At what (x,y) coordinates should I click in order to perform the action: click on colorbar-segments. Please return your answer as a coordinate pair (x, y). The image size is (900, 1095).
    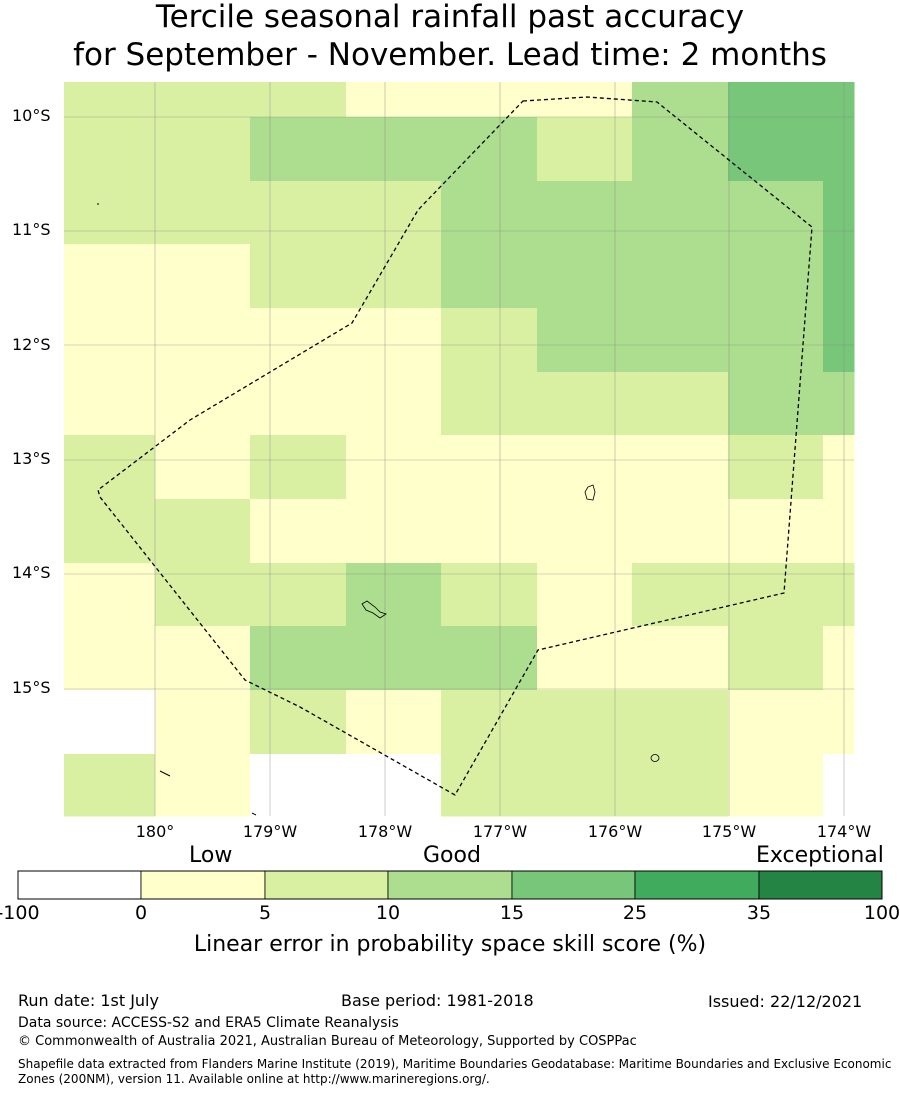
    Looking at the image, I should click on (450, 885).